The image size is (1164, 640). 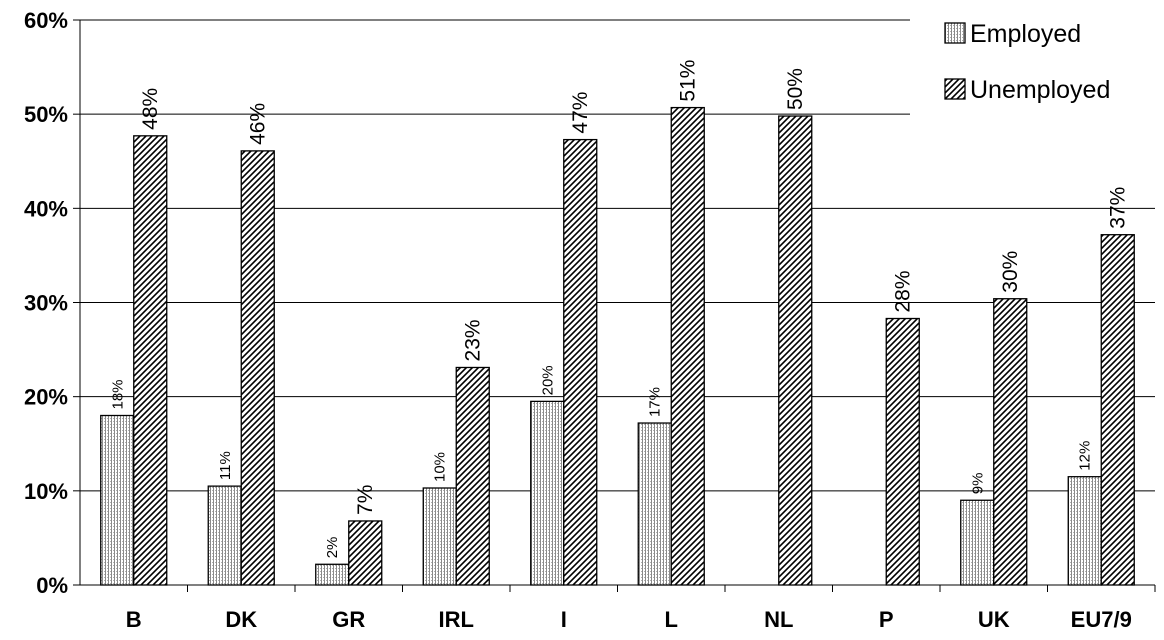 What do you see at coordinates (473, 340) in the screenshot?
I see `data-label-unemployed: 23%` at bounding box center [473, 340].